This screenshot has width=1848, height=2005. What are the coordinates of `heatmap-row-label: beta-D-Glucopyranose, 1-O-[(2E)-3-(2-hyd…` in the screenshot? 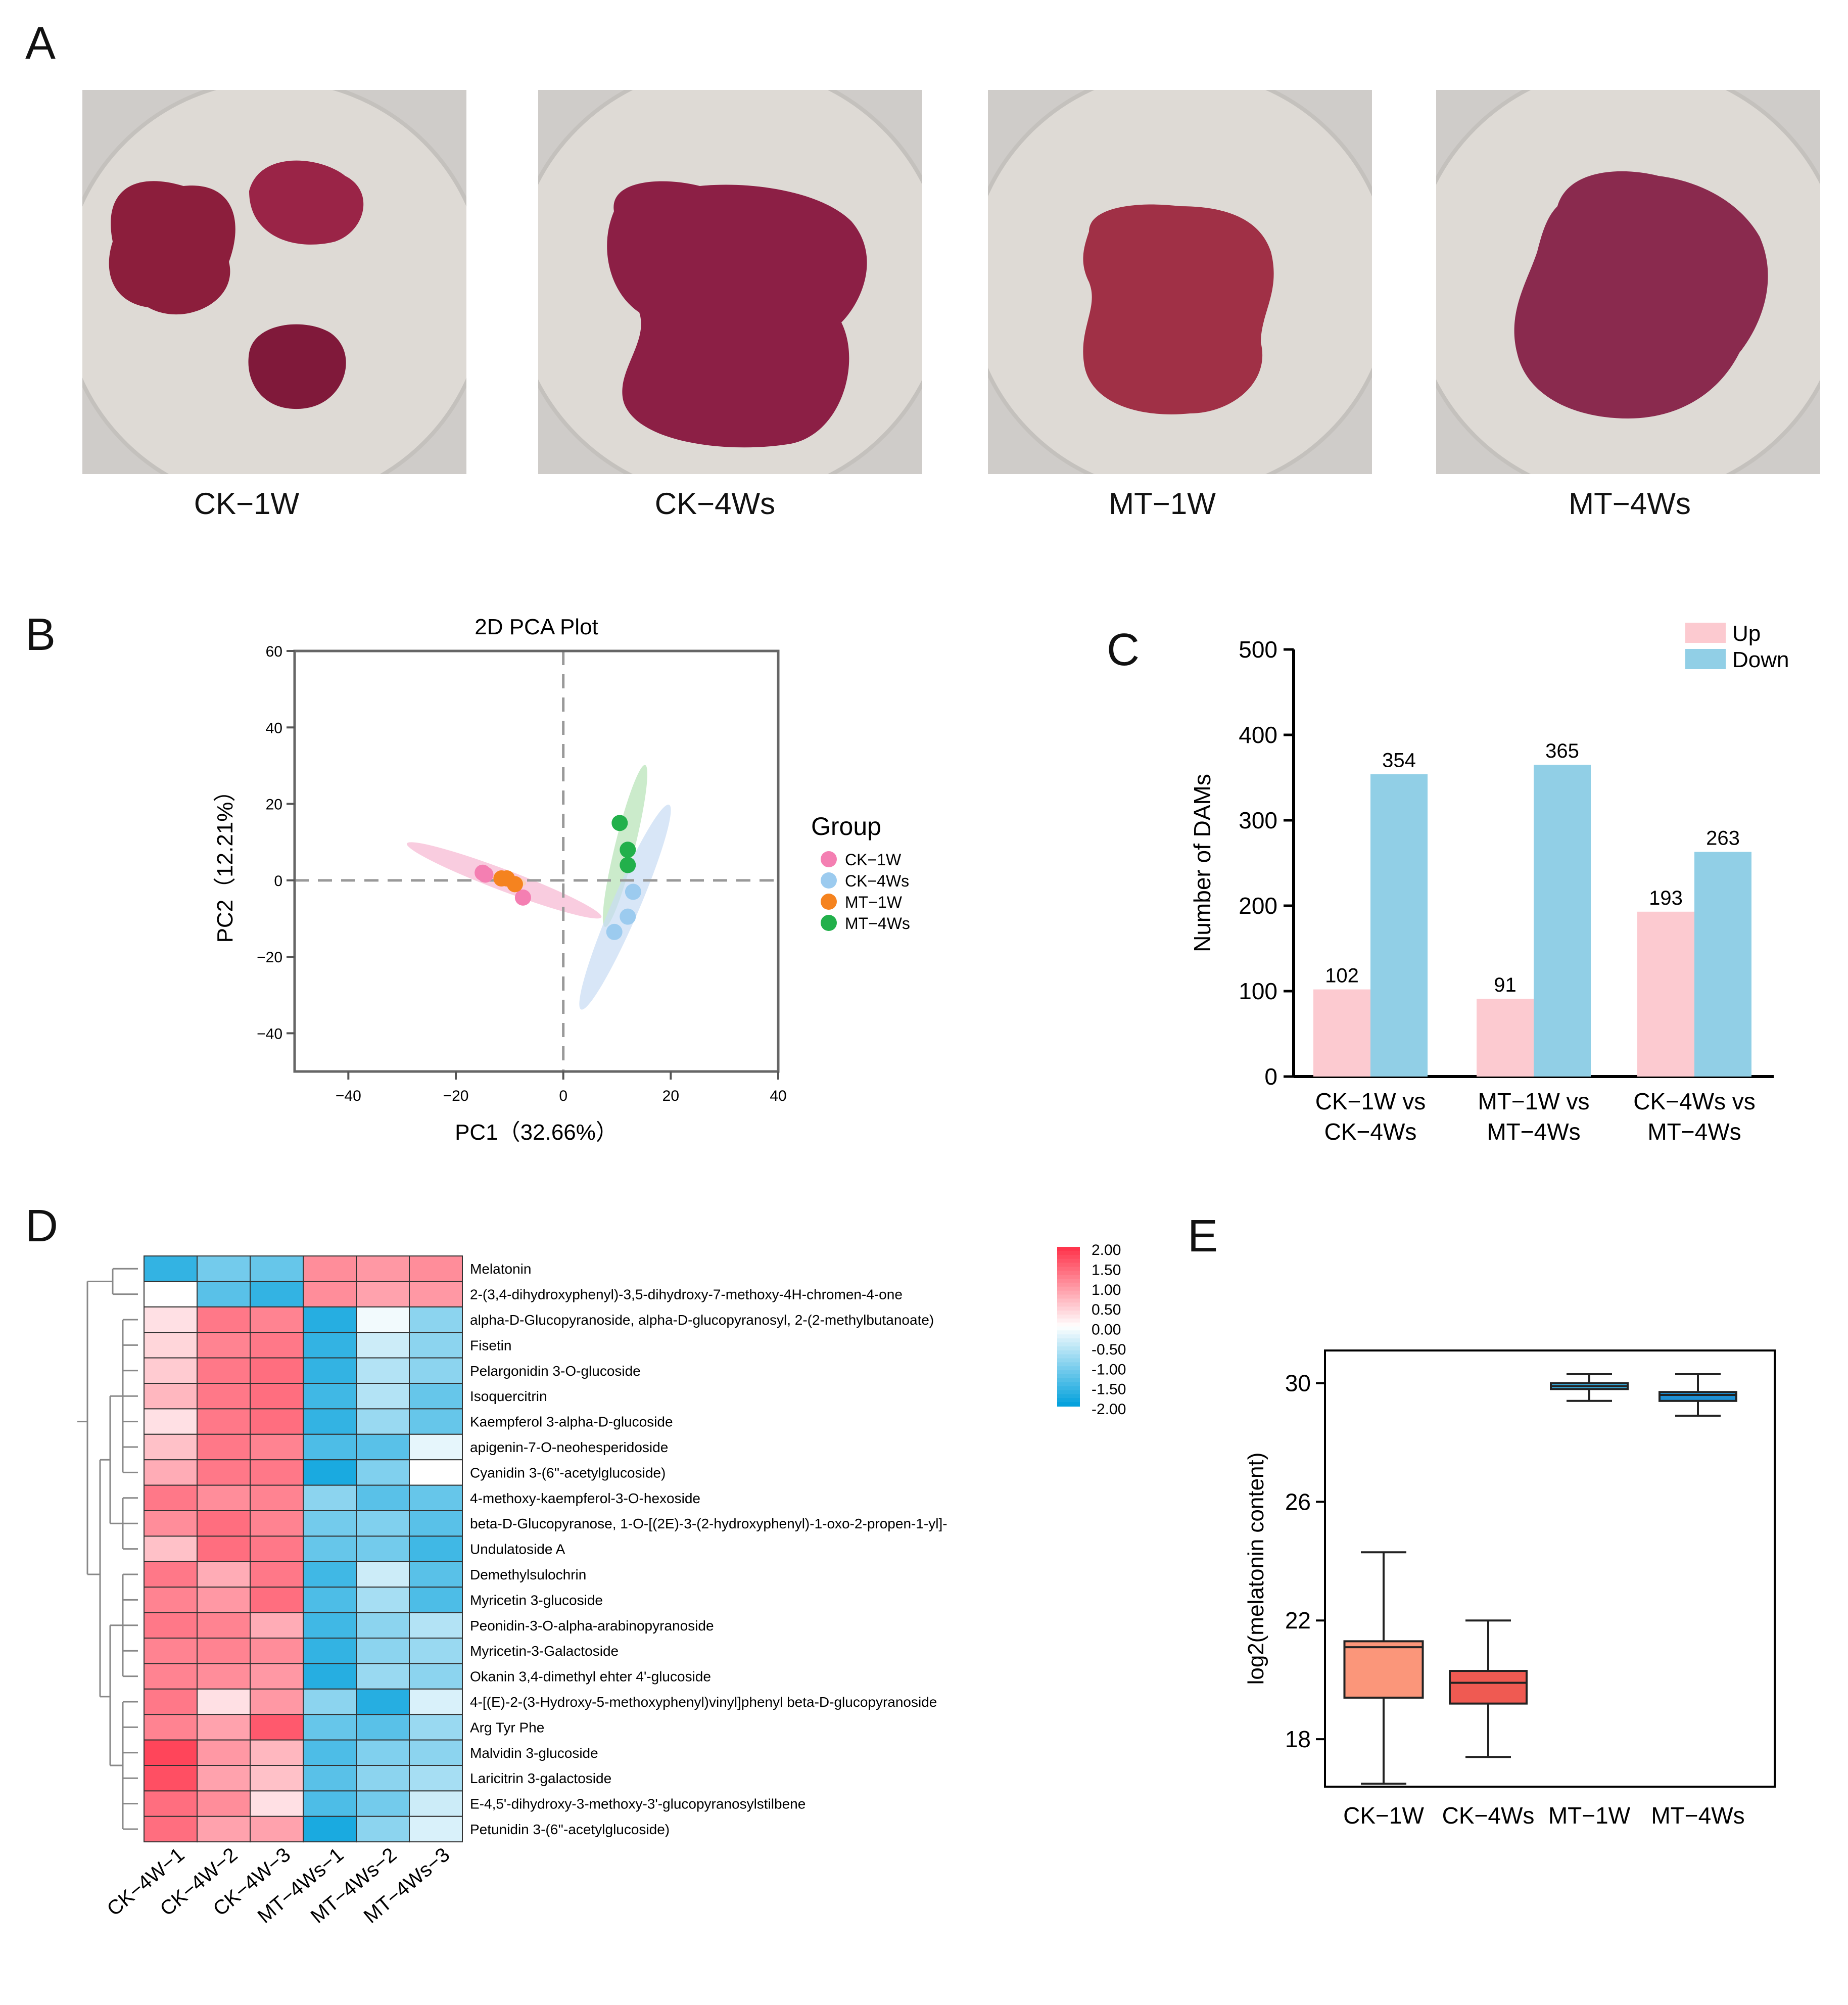 It's located at (708, 1523).